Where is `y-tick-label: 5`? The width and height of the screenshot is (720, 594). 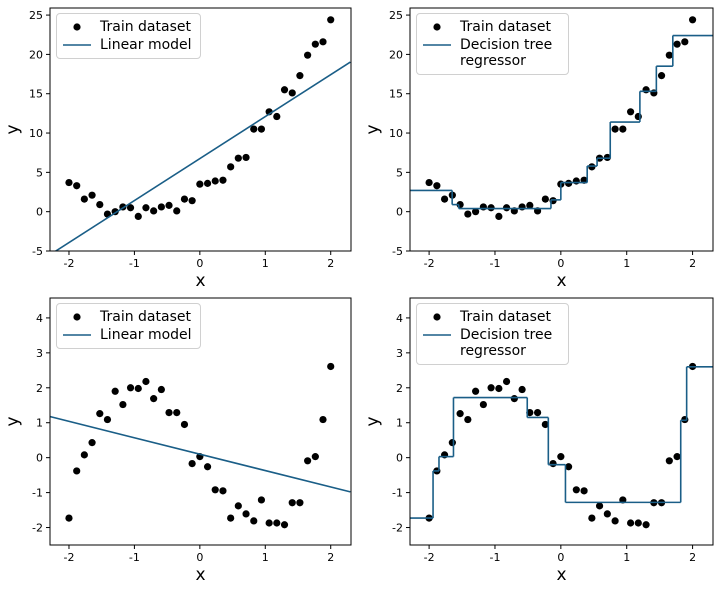
y-tick-label: 5 is located at coordinates (39, 172).